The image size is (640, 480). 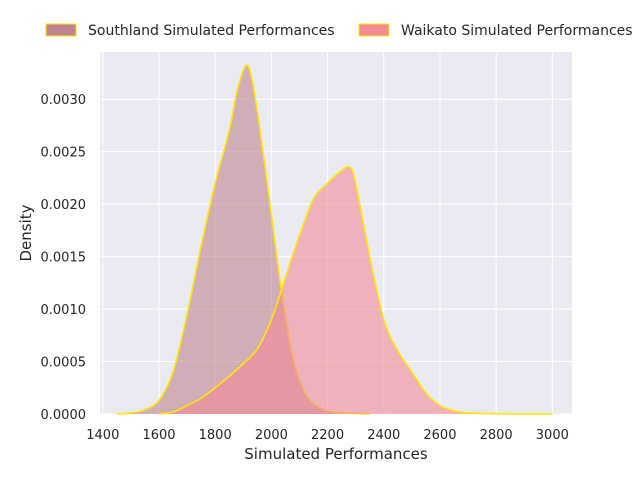 What do you see at coordinates (552, 435) in the screenshot?
I see `x-tick-label: 3000` at bounding box center [552, 435].